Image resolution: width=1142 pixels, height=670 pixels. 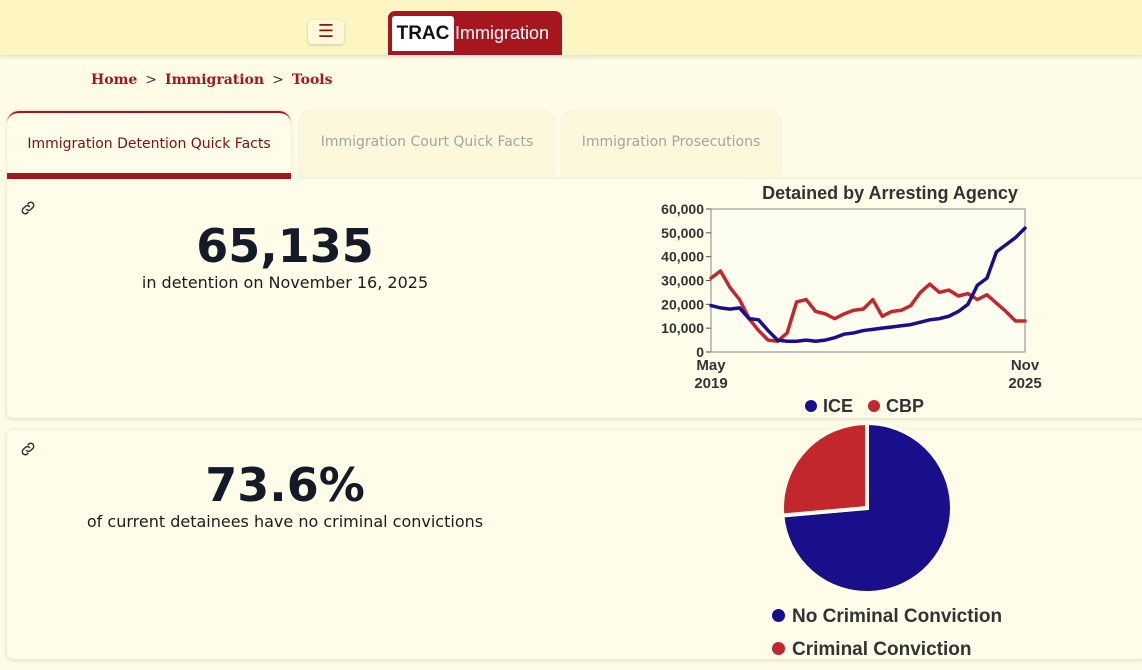 I want to click on breadcrumb-home: Home, so click(x=114, y=80).